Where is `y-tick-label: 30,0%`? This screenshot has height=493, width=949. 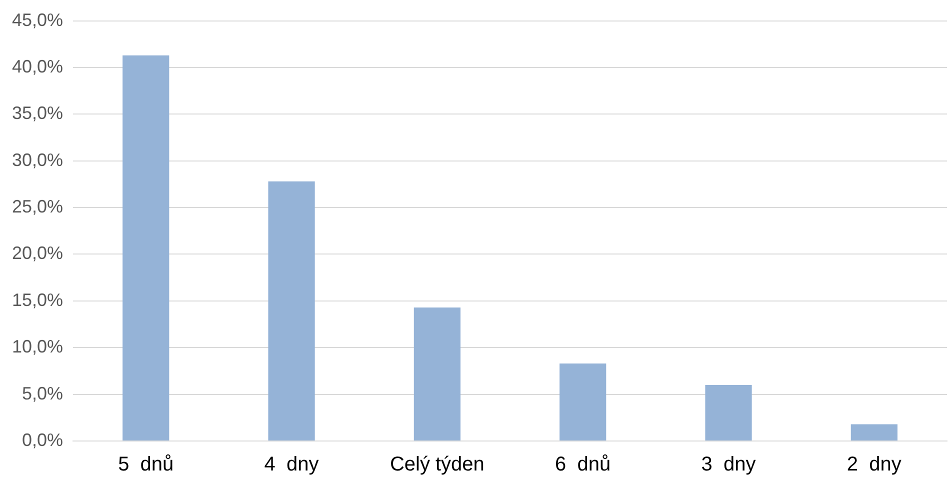
y-tick-label: 30,0% is located at coordinates (38, 160).